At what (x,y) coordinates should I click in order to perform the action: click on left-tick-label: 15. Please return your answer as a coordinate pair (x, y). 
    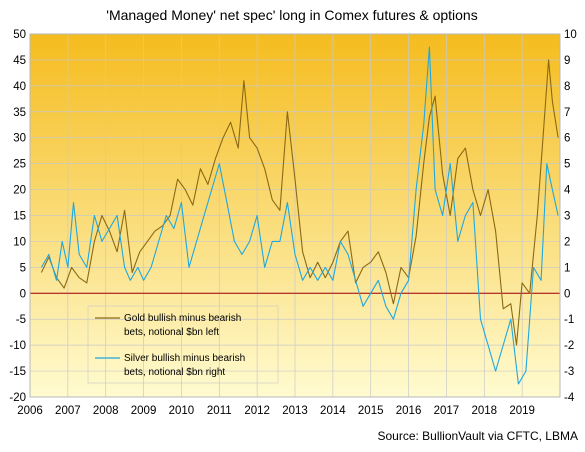
    Looking at the image, I should click on (19, 217).